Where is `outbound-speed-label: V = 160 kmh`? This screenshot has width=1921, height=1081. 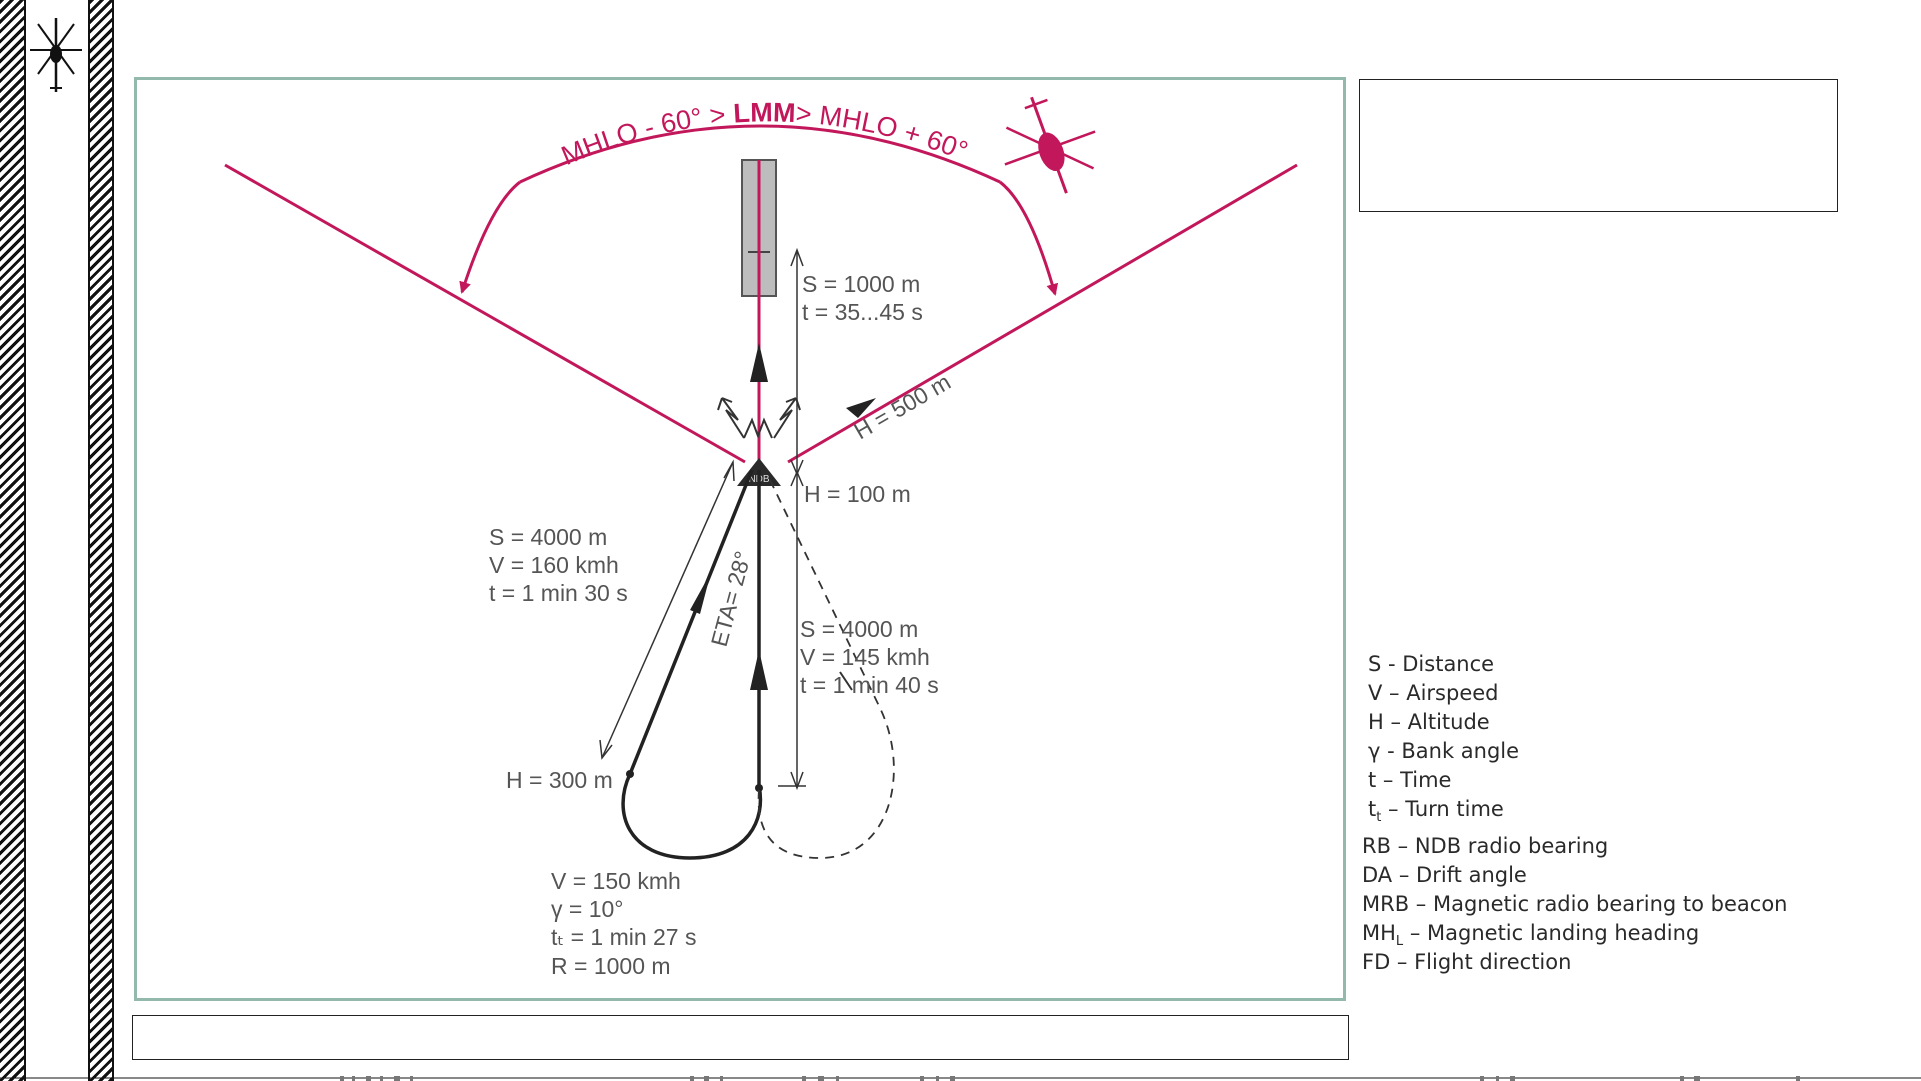 outbound-speed-label: V = 160 kmh is located at coordinates (554, 565).